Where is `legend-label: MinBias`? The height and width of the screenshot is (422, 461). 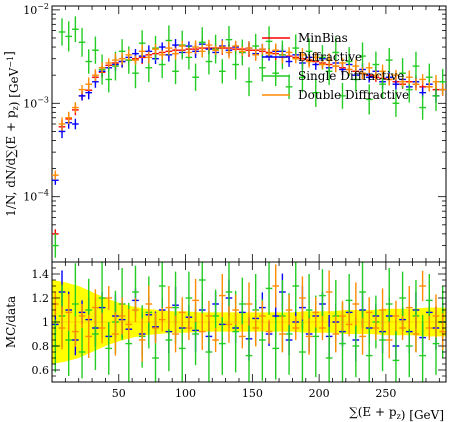
legend-label: MinBias is located at coordinates (323, 38).